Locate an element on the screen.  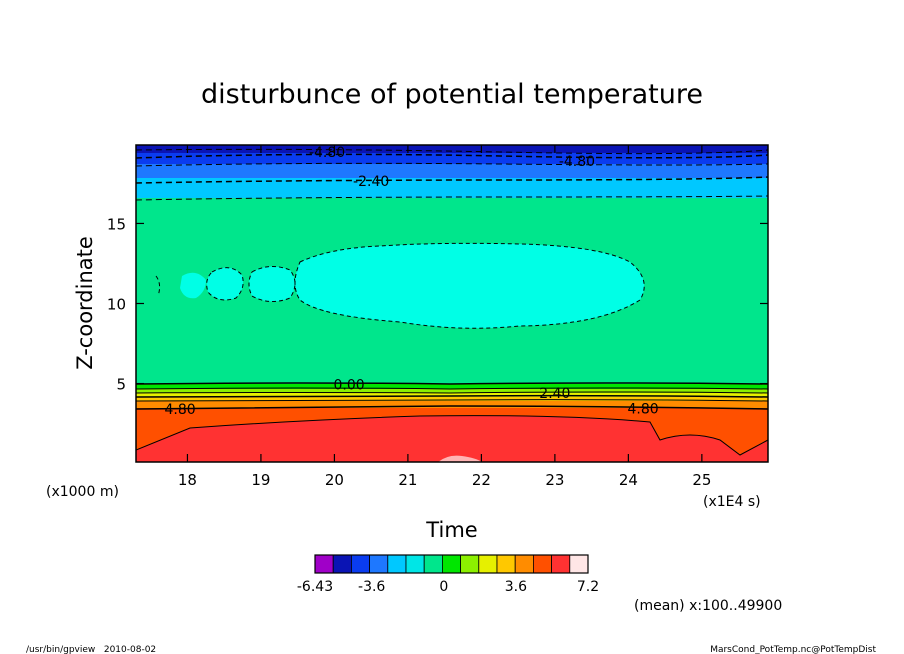
y-tick-label: 15 is located at coordinates (116, 224).